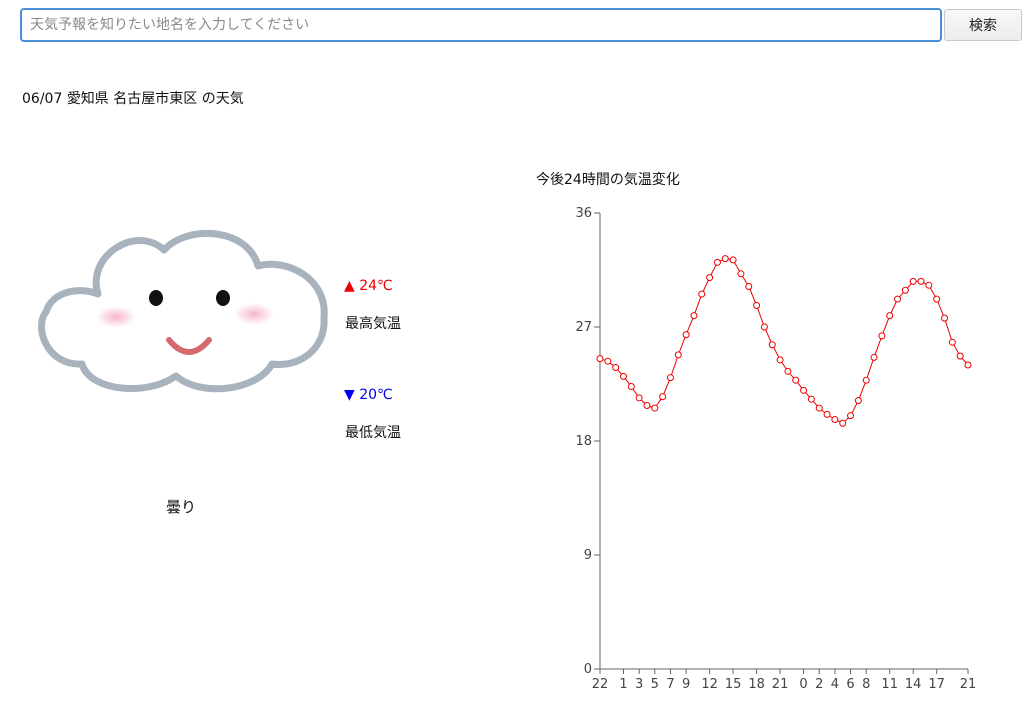 The height and width of the screenshot is (722, 1034). I want to click on left-eye-icon, so click(156, 298).